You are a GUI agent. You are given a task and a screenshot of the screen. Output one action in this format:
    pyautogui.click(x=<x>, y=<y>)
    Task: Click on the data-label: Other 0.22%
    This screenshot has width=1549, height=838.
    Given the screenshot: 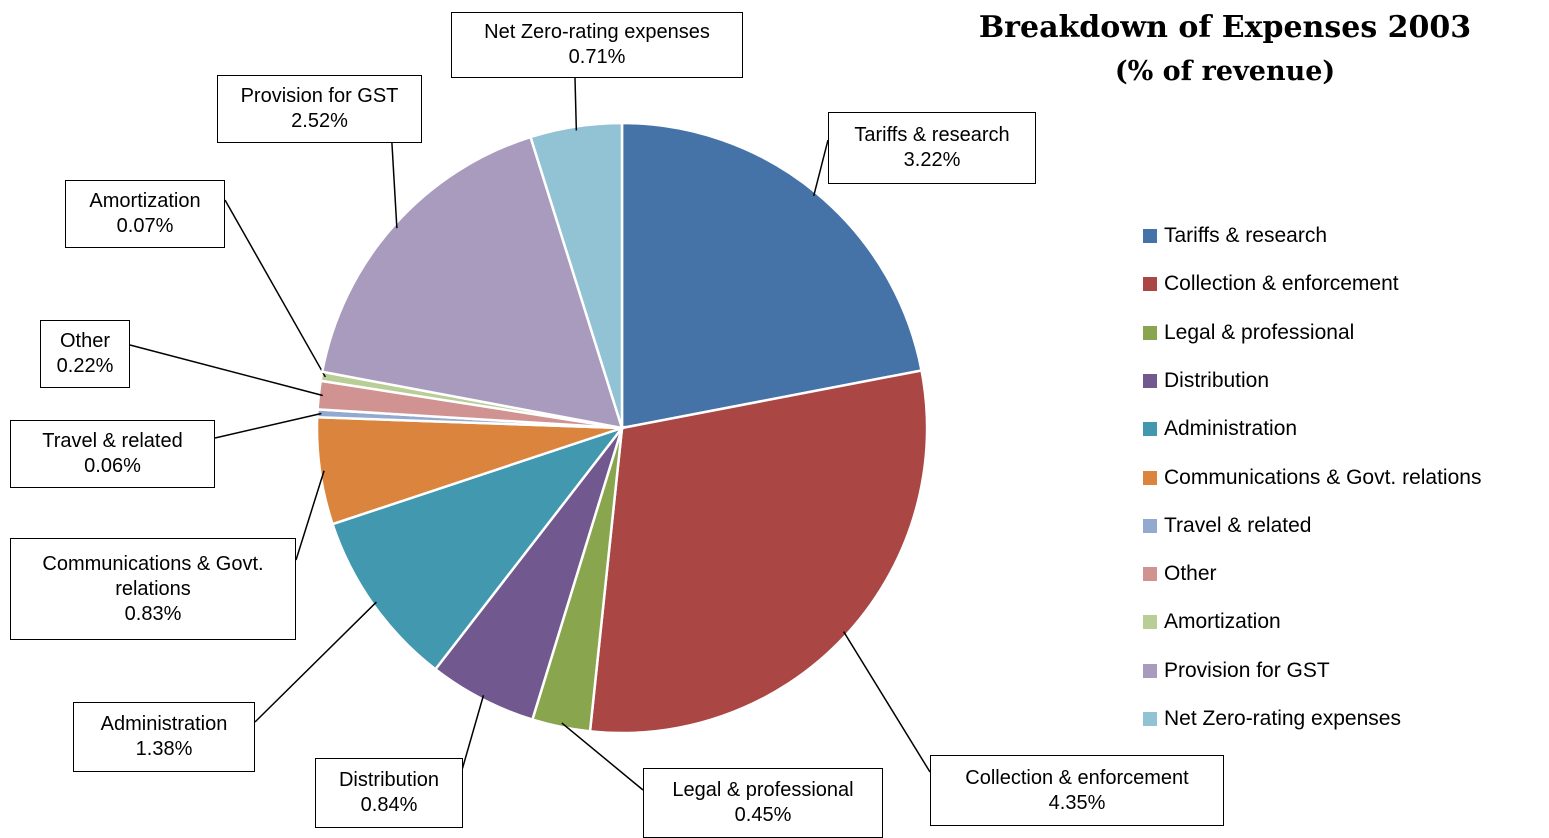 What is the action you would take?
    pyautogui.click(x=85, y=354)
    